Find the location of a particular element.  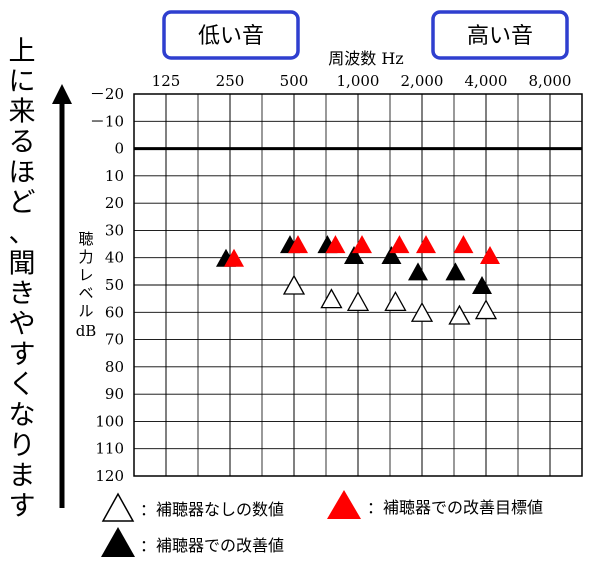

x-tick-label: 250 is located at coordinates (230, 81).